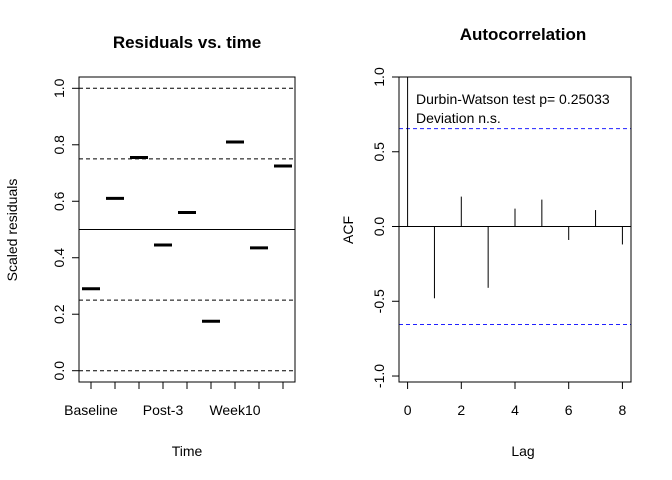 The width and height of the screenshot is (672, 480). I want to click on residuals-x-tick-label: Post-3, so click(163, 410).